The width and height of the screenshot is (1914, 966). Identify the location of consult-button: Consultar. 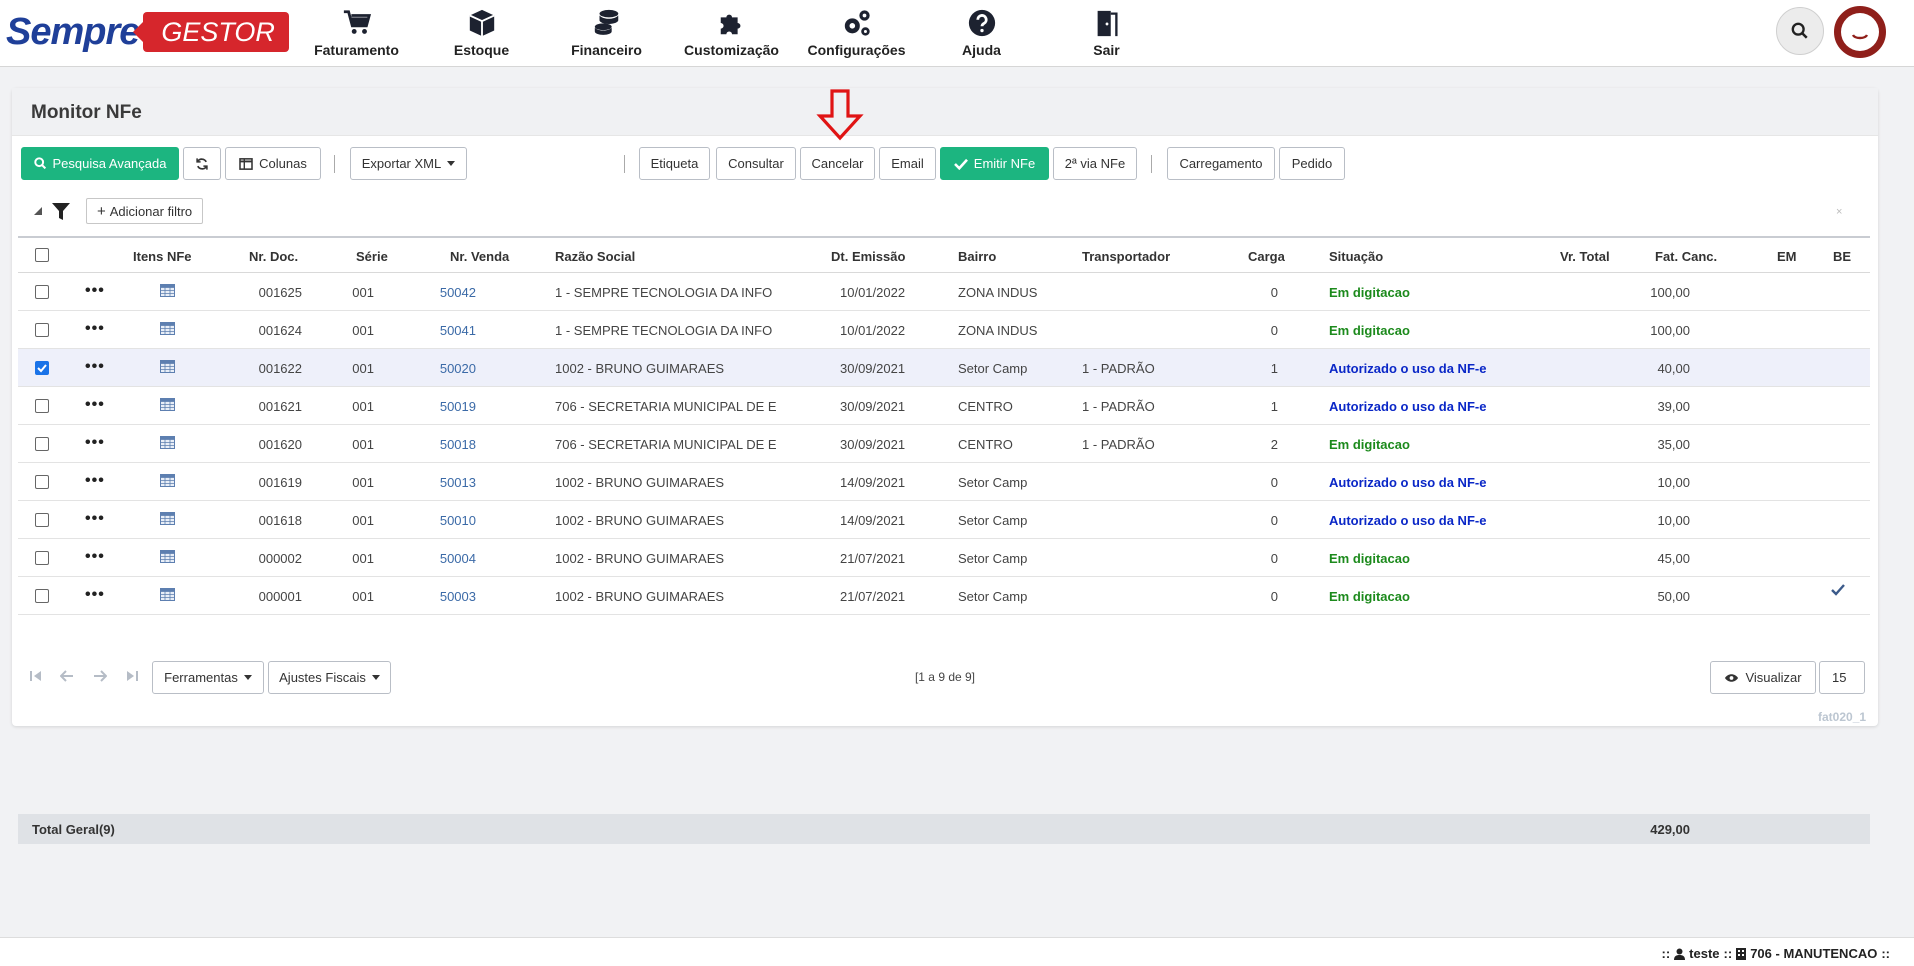
(756, 163).